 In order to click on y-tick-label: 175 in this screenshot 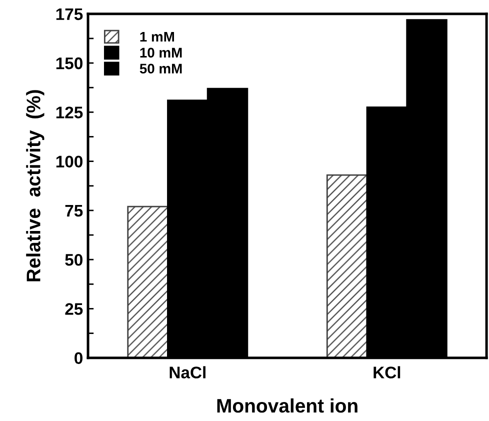, I will do `click(69, 14)`.